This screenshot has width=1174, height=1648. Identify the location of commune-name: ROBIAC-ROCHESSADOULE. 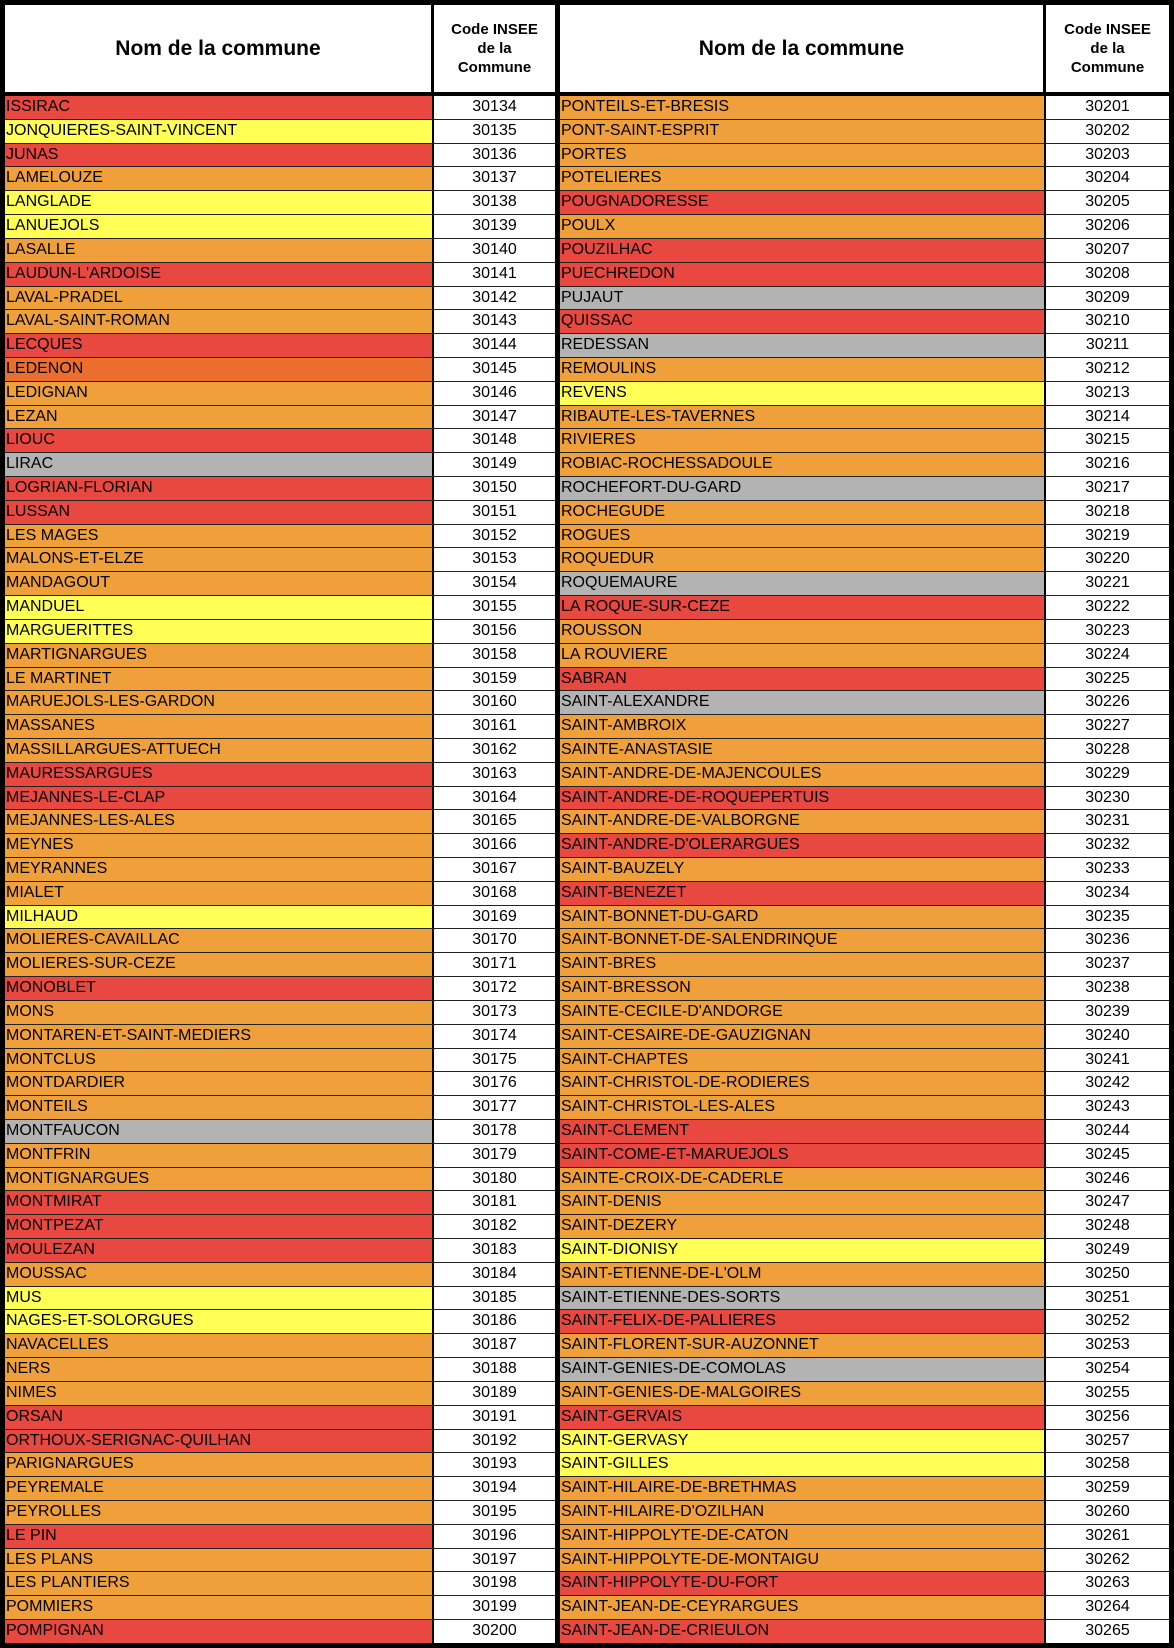
(802, 464).